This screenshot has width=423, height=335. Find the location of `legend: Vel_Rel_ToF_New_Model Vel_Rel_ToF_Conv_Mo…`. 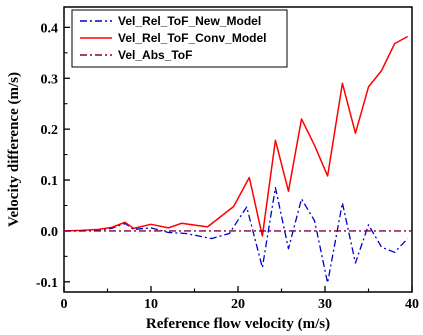

legend: Vel_Rel_ToF_New_Model Vel_Rel_ToF_Conv_Mo… is located at coordinates (179, 38).